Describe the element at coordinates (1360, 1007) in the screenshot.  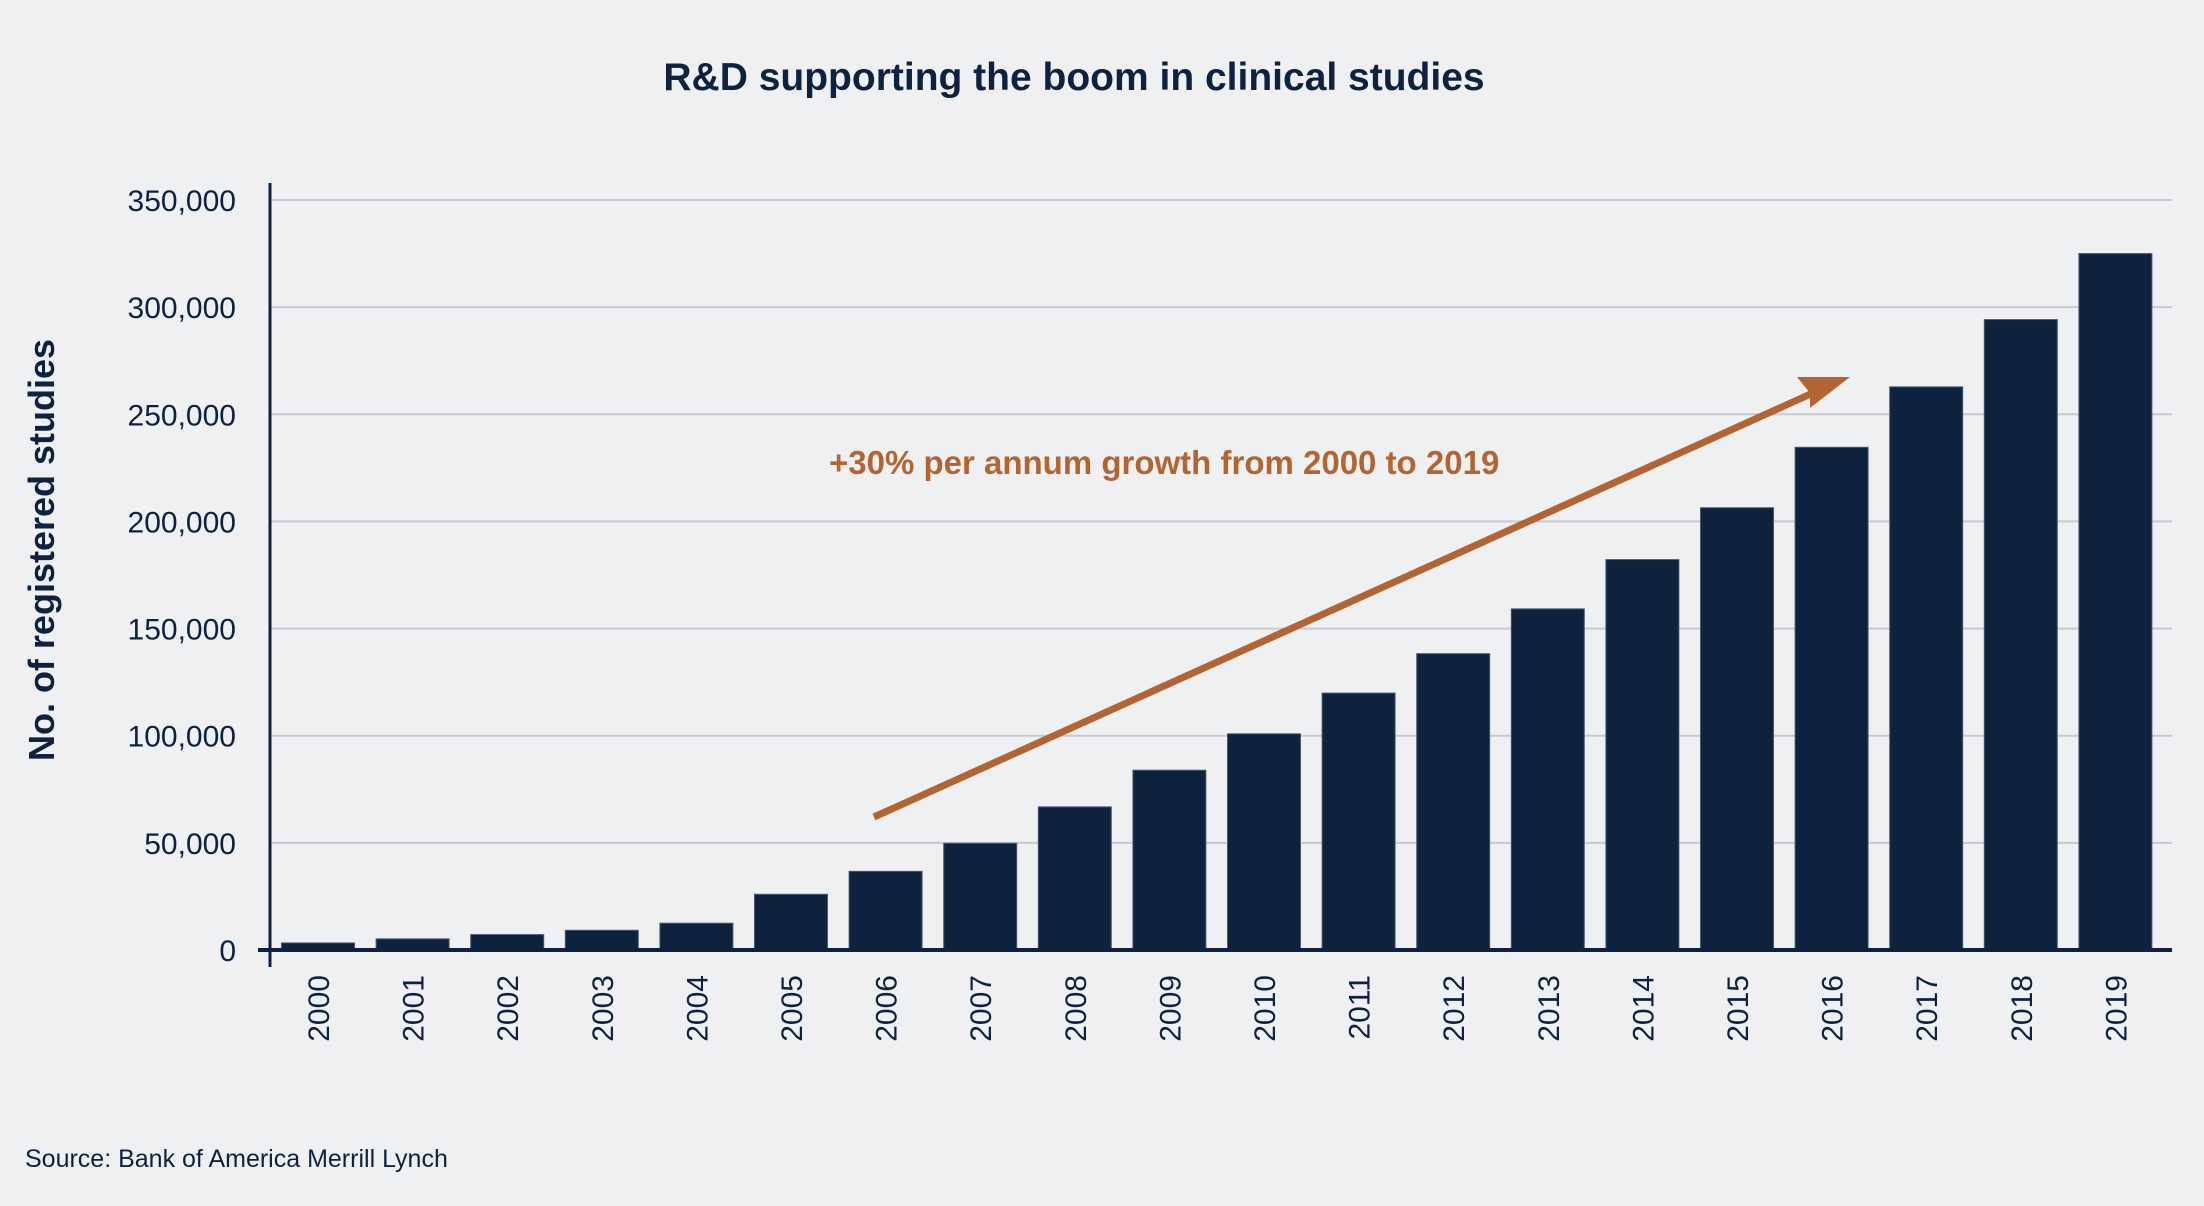
I see `x-tick-label: 2011` at that location.